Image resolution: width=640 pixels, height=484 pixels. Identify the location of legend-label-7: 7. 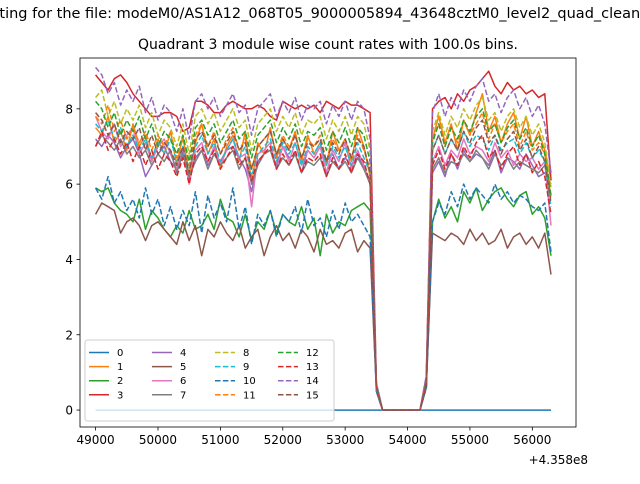
(183, 395).